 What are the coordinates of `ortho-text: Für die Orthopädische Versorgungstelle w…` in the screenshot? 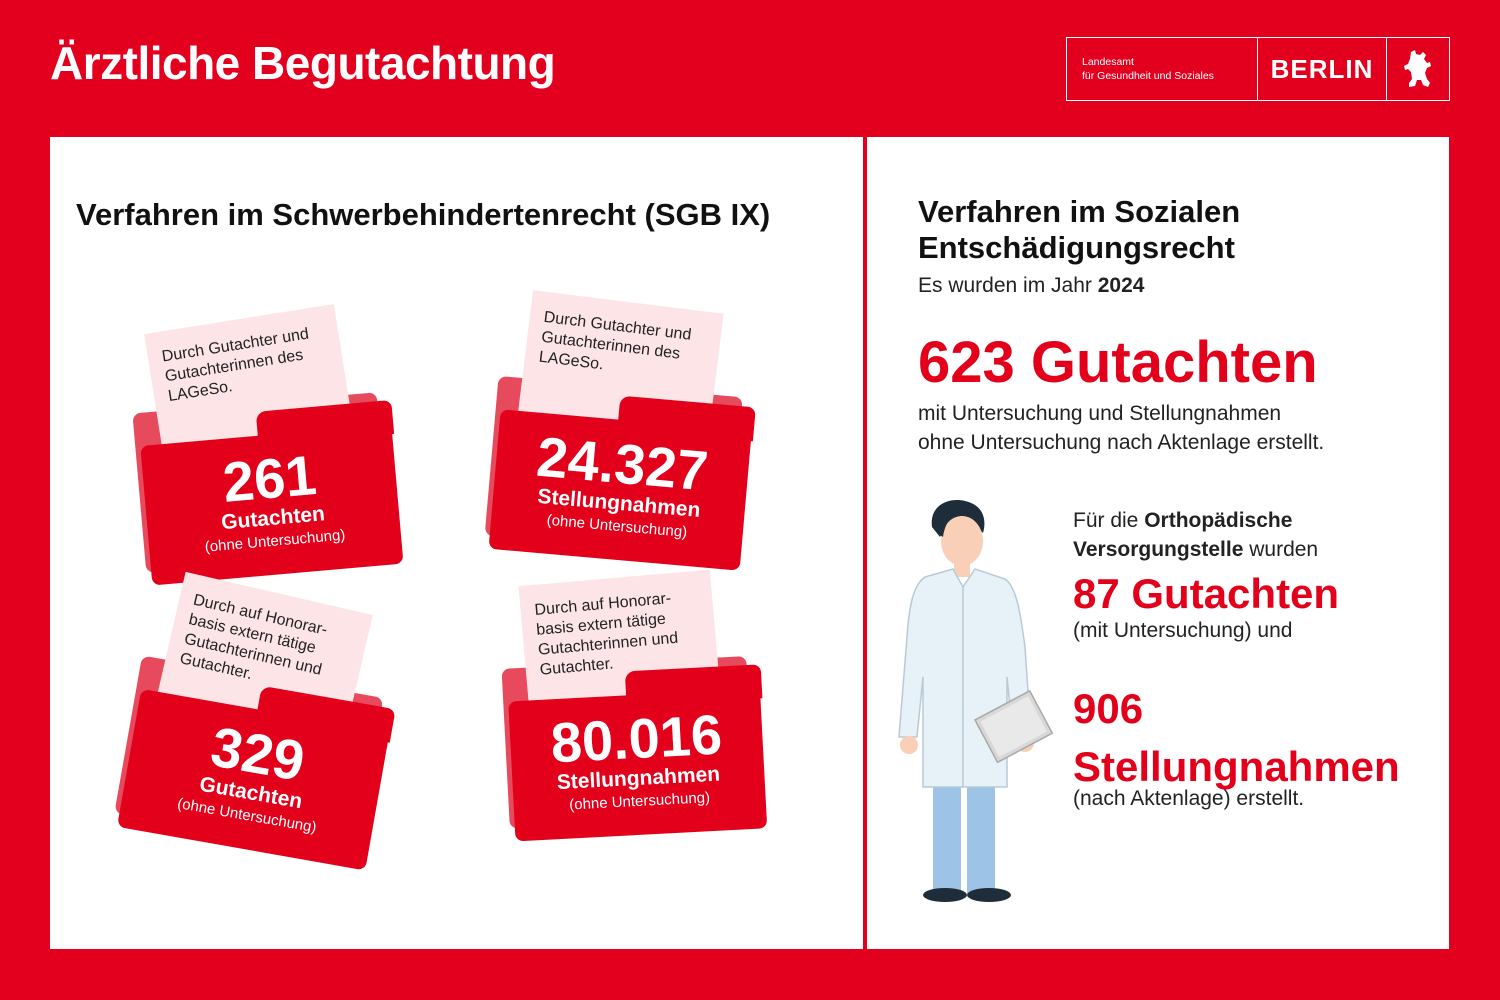 It's located at (1195, 535).